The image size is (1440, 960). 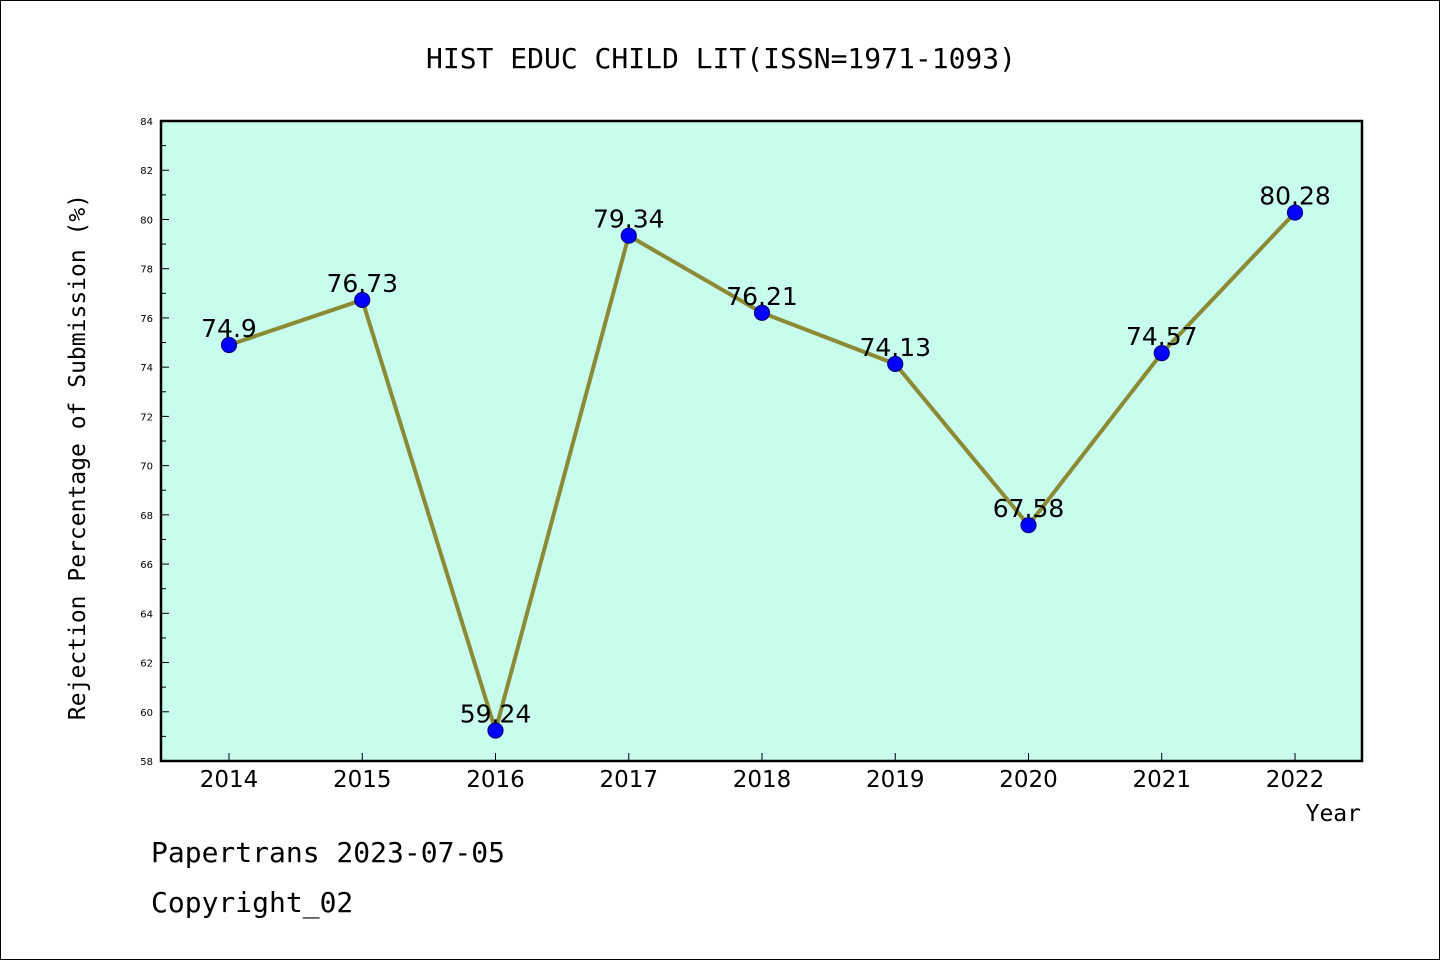 What do you see at coordinates (146, 220) in the screenshot?
I see `y-tick-label: 80` at bounding box center [146, 220].